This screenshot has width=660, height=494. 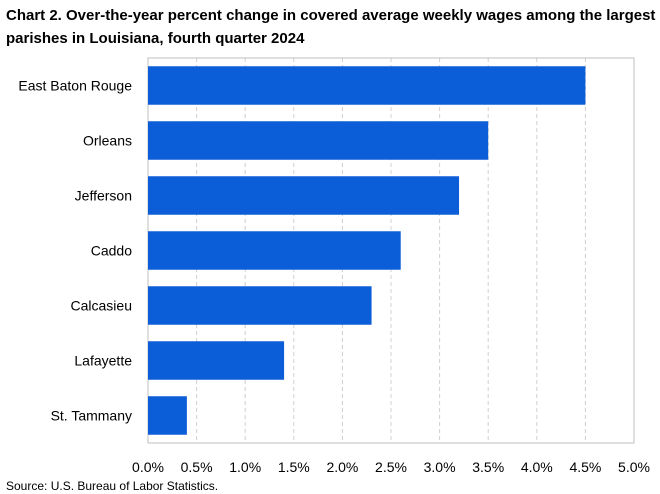 What do you see at coordinates (634, 467) in the screenshot?
I see `x-tick-label: 5.0%` at bounding box center [634, 467].